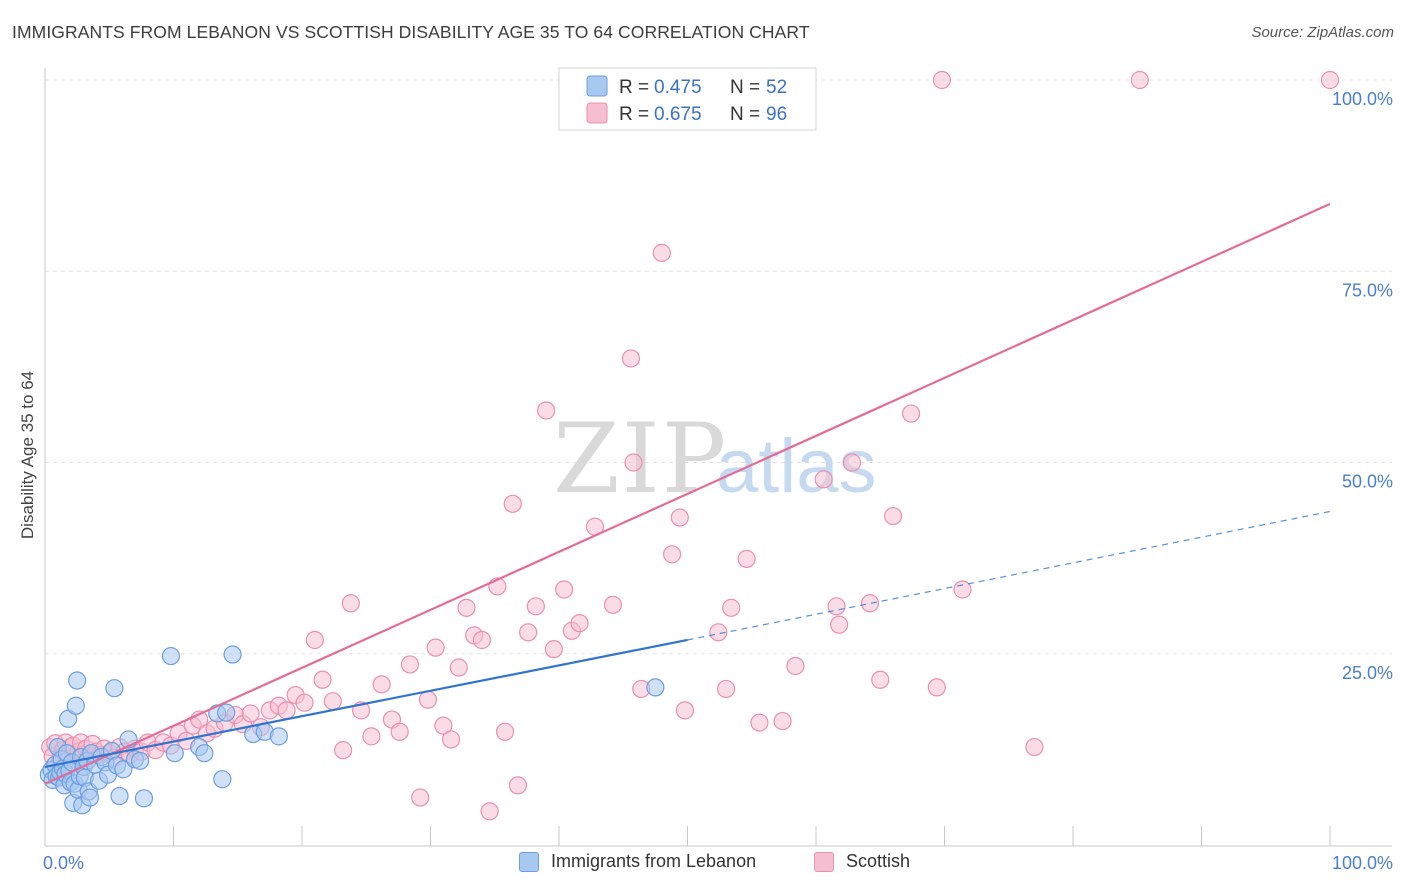  I want to click on legend-r-value-2: 0.675, so click(678, 114).